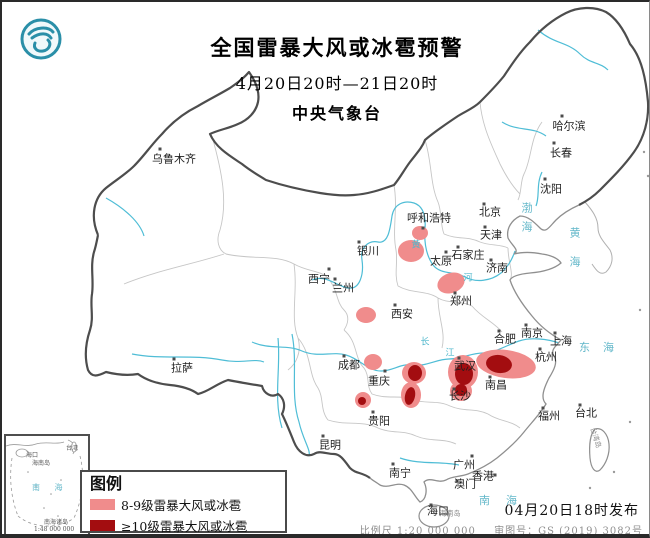  What do you see at coordinates (546, 357) in the screenshot?
I see `city-label: 杭州` at bounding box center [546, 357].